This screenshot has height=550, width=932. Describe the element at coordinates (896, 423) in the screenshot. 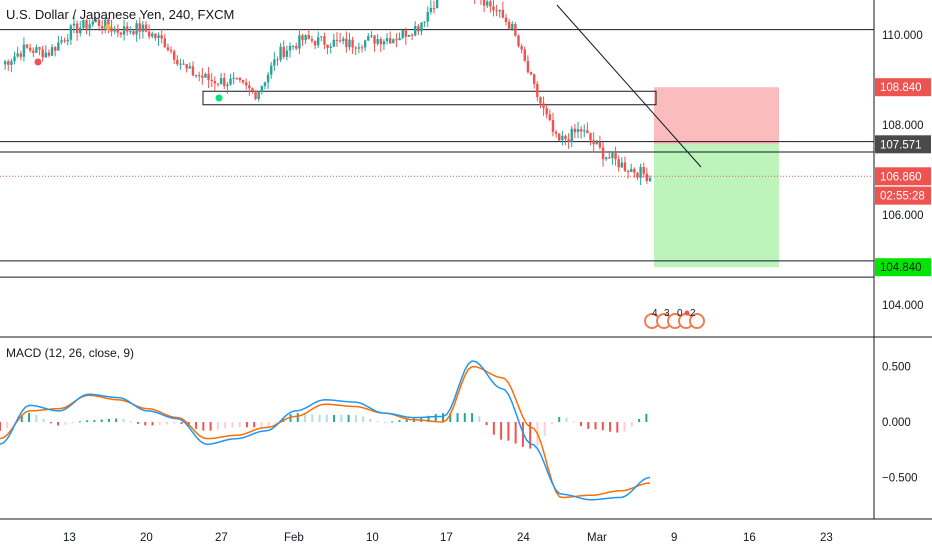

I see `macd-tick-label: 0.000` at that location.